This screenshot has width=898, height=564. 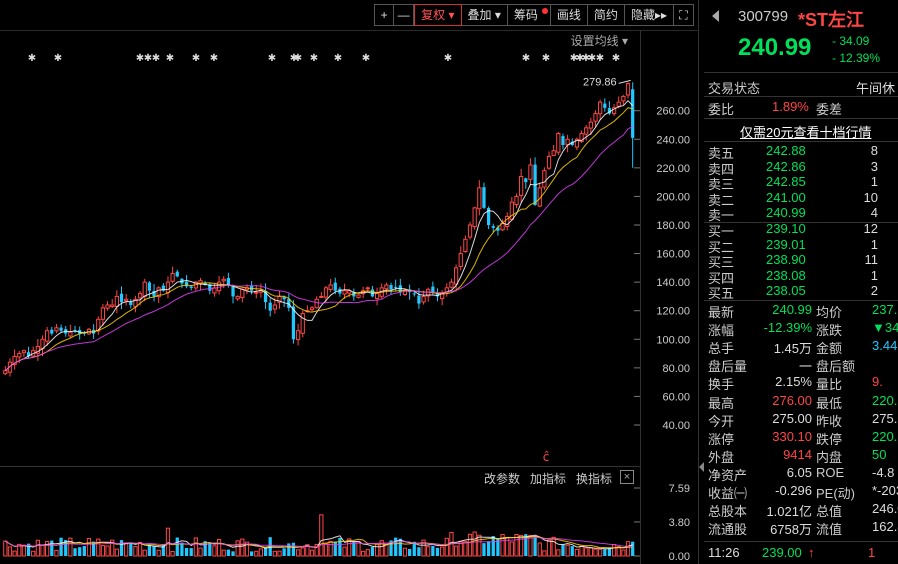 I want to click on close-indicator-icon: ×, so click(x=627, y=477).